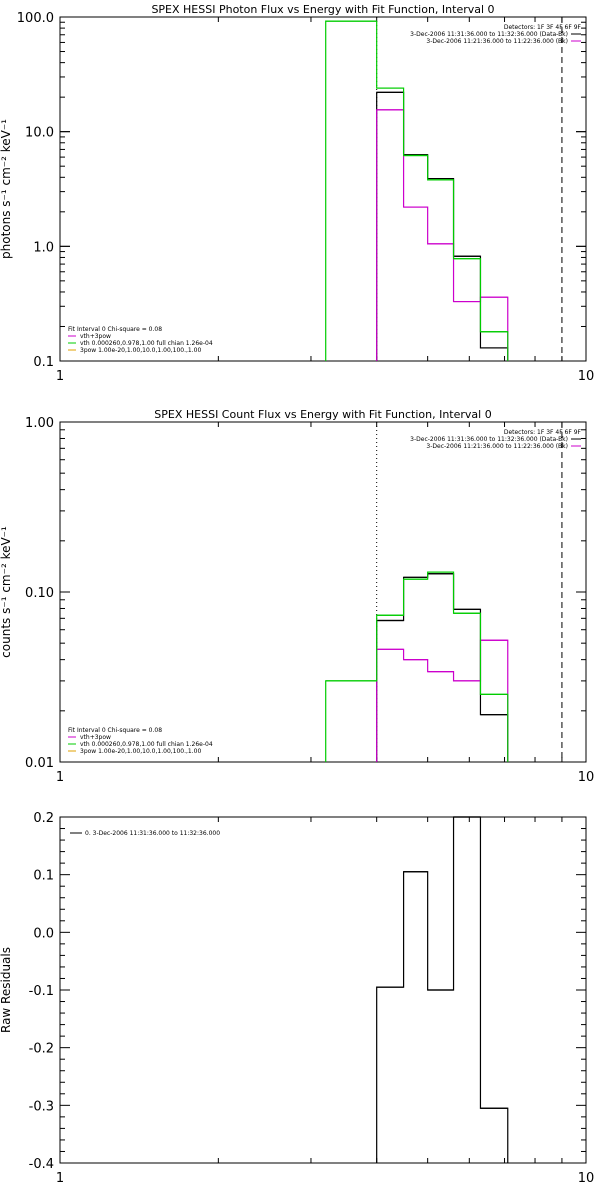 The height and width of the screenshot is (1200, 600). What do you see at coordinates (39, 763) in the screenshot?
I see `y-tick-label: 0.01` at bounding box center [39, 763].